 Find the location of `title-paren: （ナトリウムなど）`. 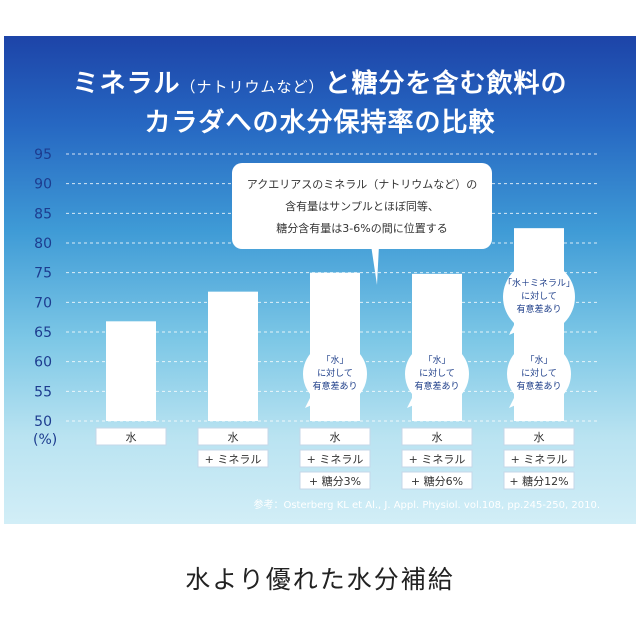

title-paren: （ナトリウムなど） is located at coordinates (252, 87).